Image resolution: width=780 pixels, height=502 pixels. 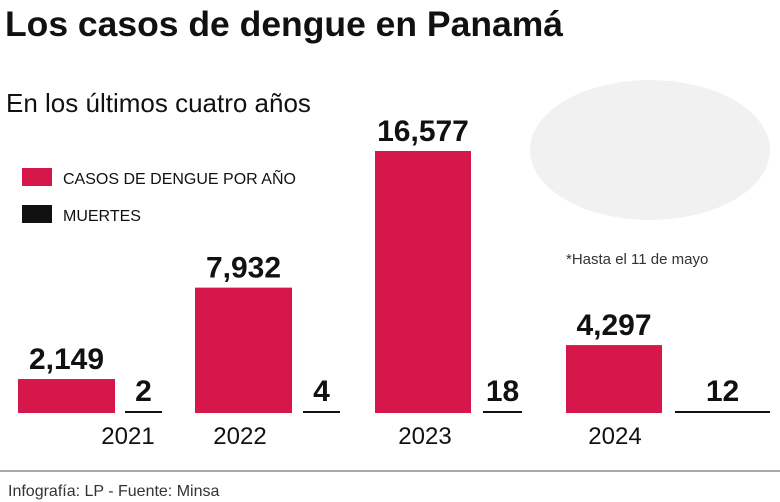 I want to click on value-label: 4, so click(x=321, y=391).